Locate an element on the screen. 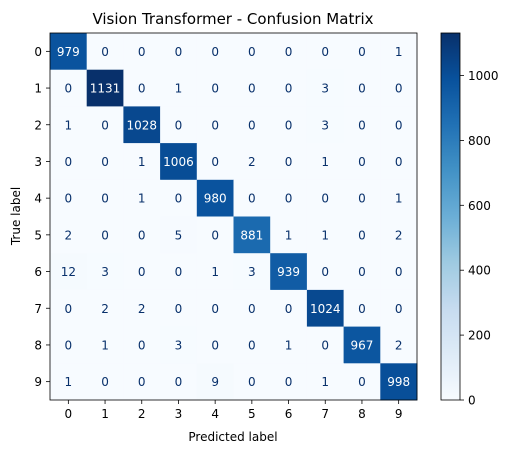  matrix-cell-value: 1024 is located at coordinates (325, 309).